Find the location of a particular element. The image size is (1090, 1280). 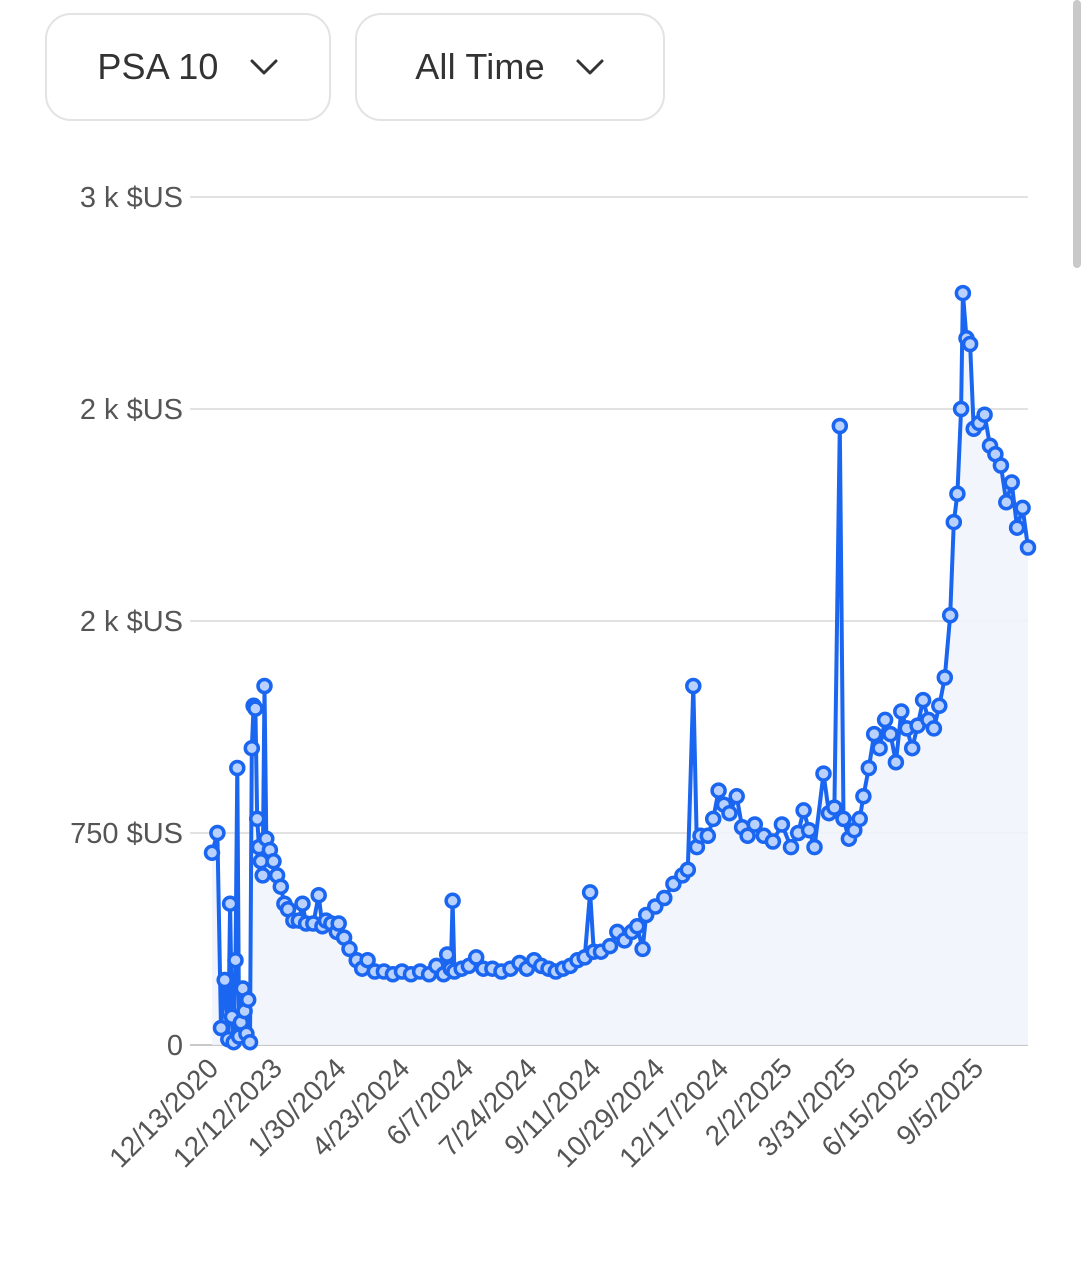

grade-filter-dropdown: PSA 10 is located at coordinates (188, 67).